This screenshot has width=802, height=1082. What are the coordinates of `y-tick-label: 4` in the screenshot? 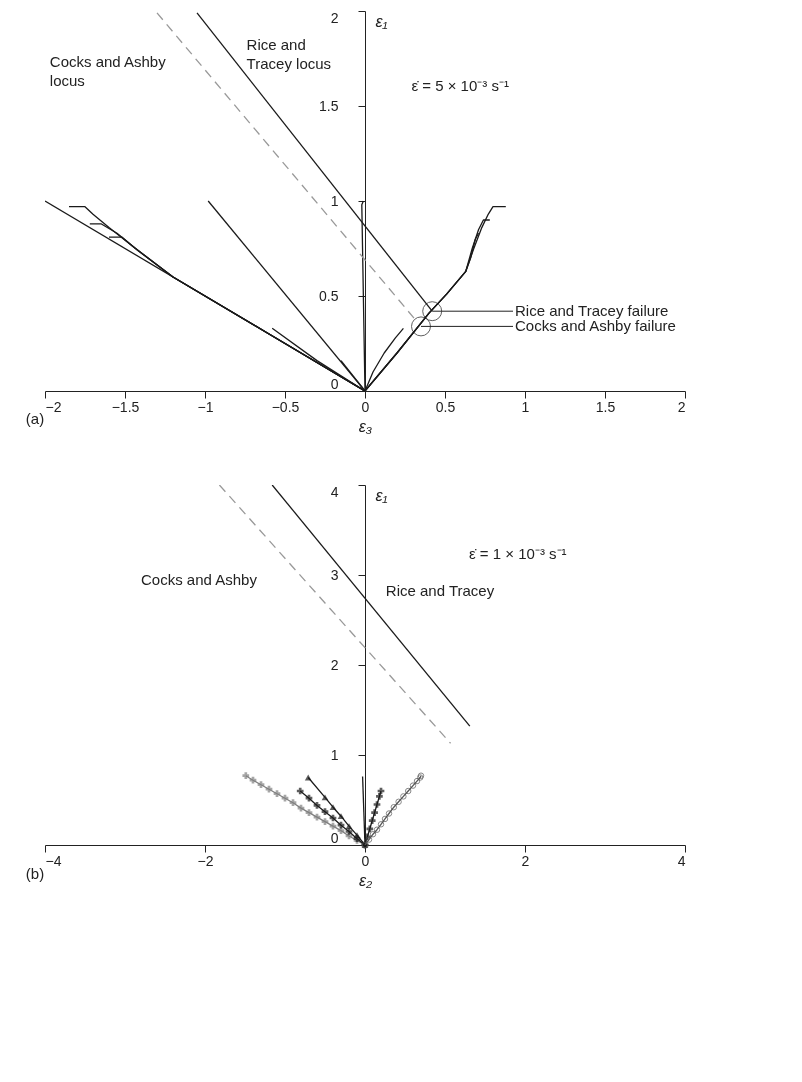 It's located at (334, 491).